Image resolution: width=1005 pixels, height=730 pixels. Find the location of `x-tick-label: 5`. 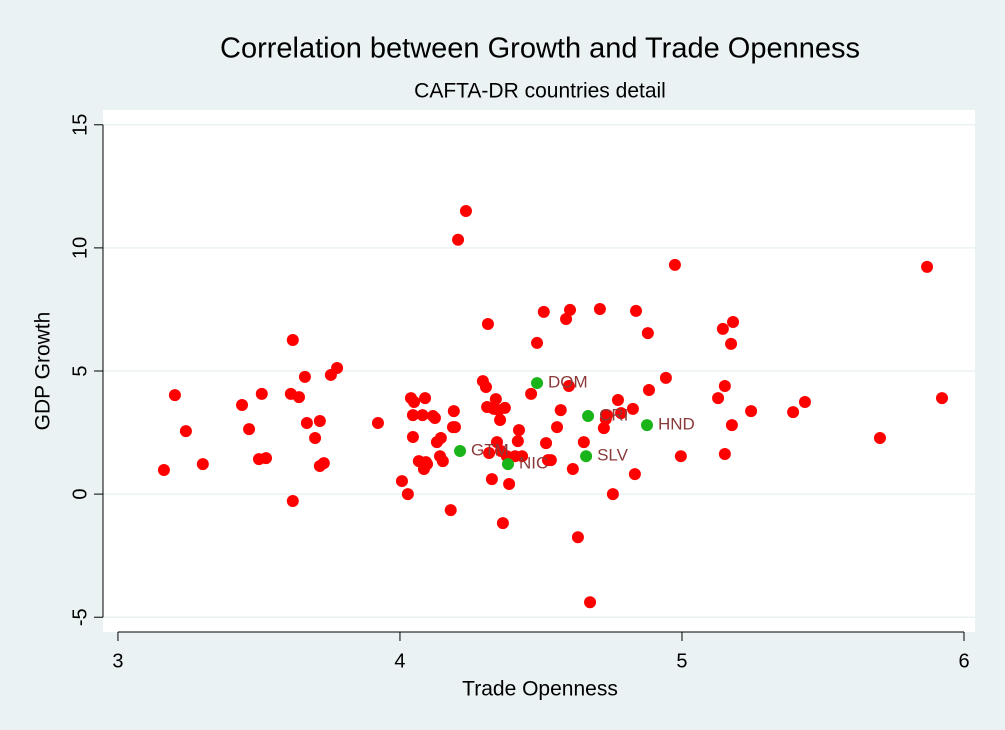

x-tick-label: 5 is located at coordinates (681, 661).